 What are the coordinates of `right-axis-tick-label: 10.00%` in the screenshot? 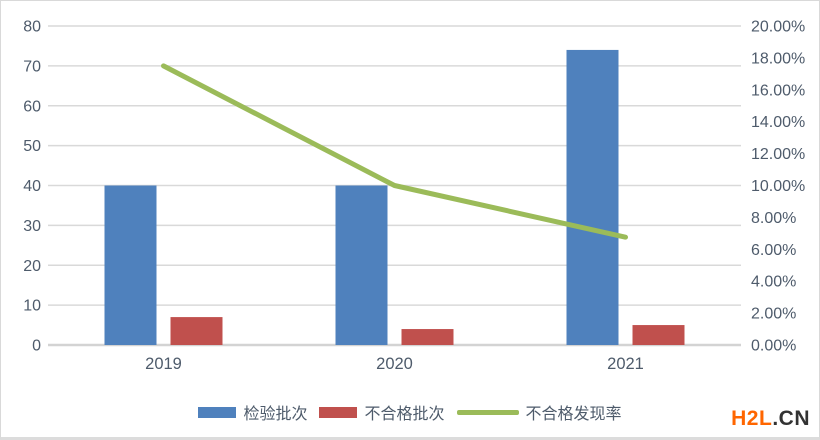 It's located at (778, 186).